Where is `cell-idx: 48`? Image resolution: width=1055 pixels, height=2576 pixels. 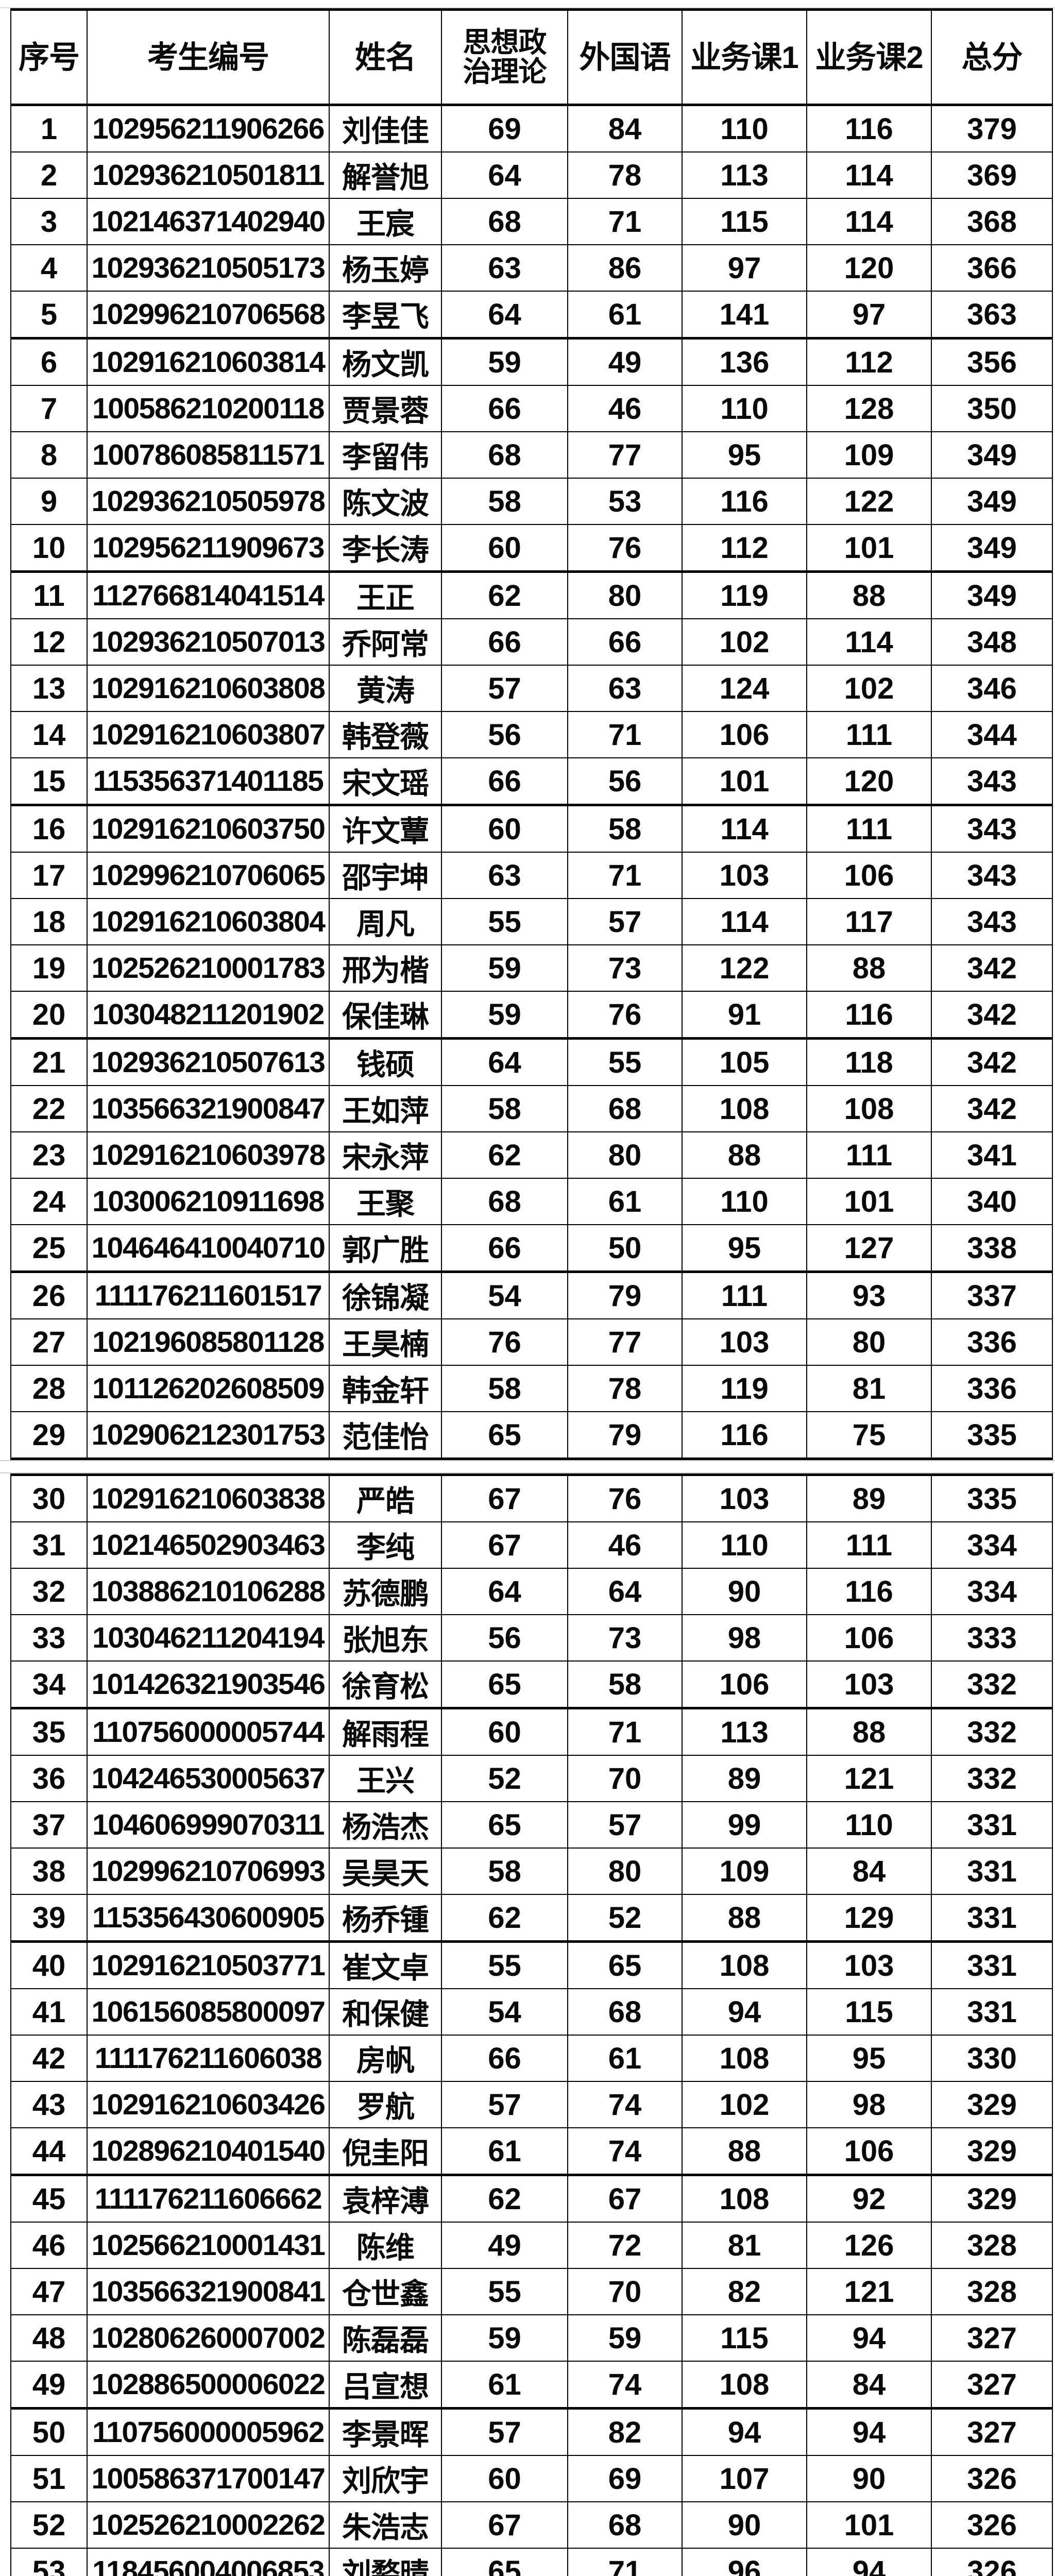 cell-idx: 48 is located at coordinates (49, 2338).